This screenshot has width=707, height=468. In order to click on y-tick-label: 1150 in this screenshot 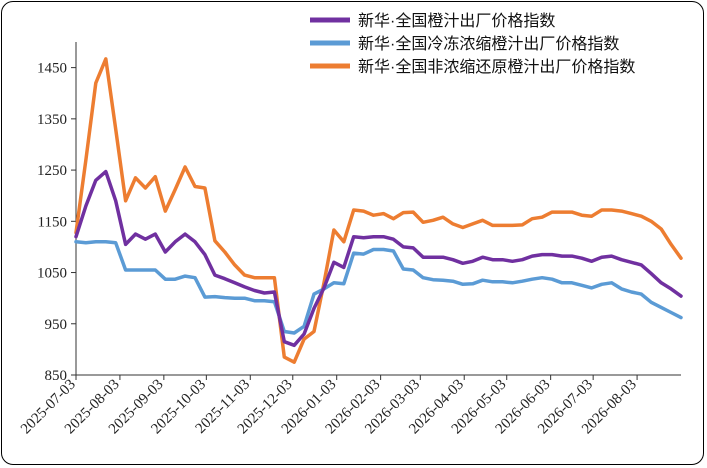, I will do `click(52, 222)`.